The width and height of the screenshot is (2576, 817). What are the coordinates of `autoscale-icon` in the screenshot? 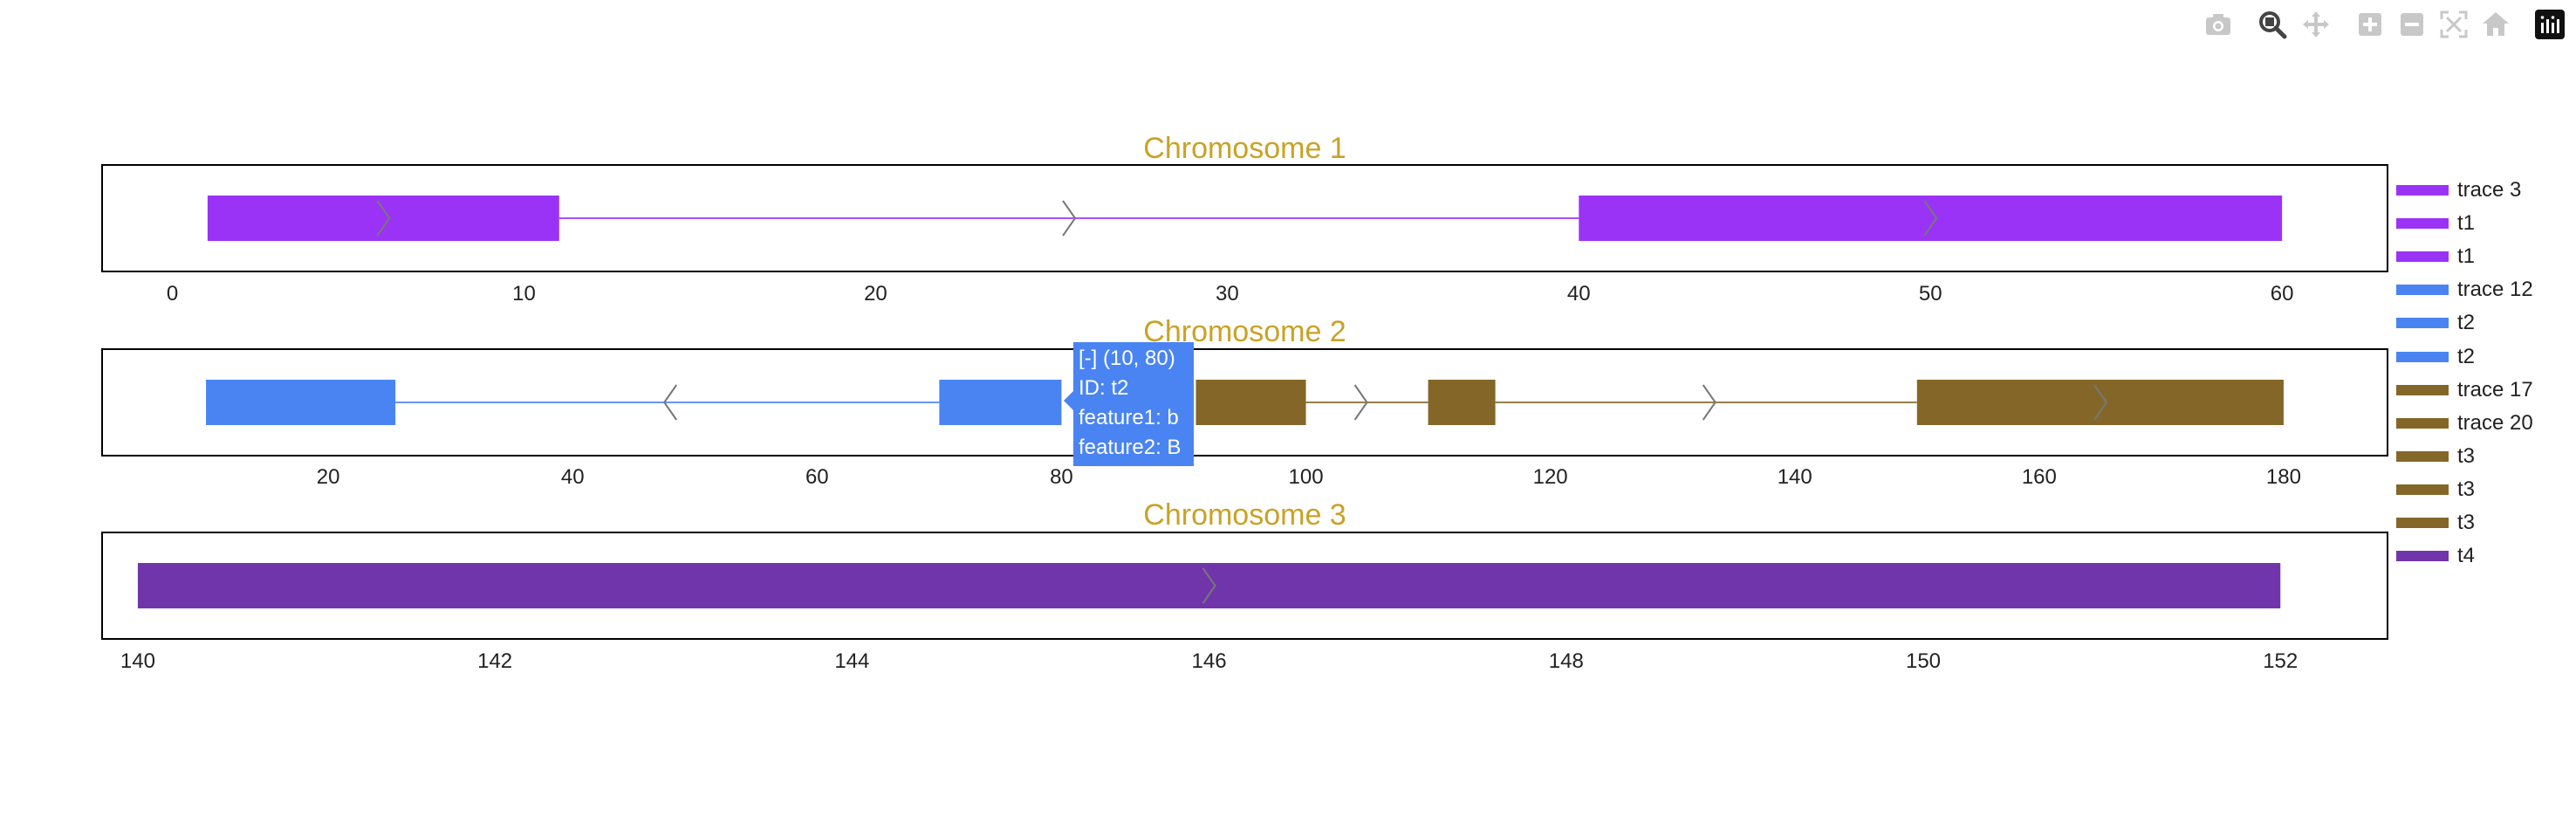 It's located at (2454, 24).